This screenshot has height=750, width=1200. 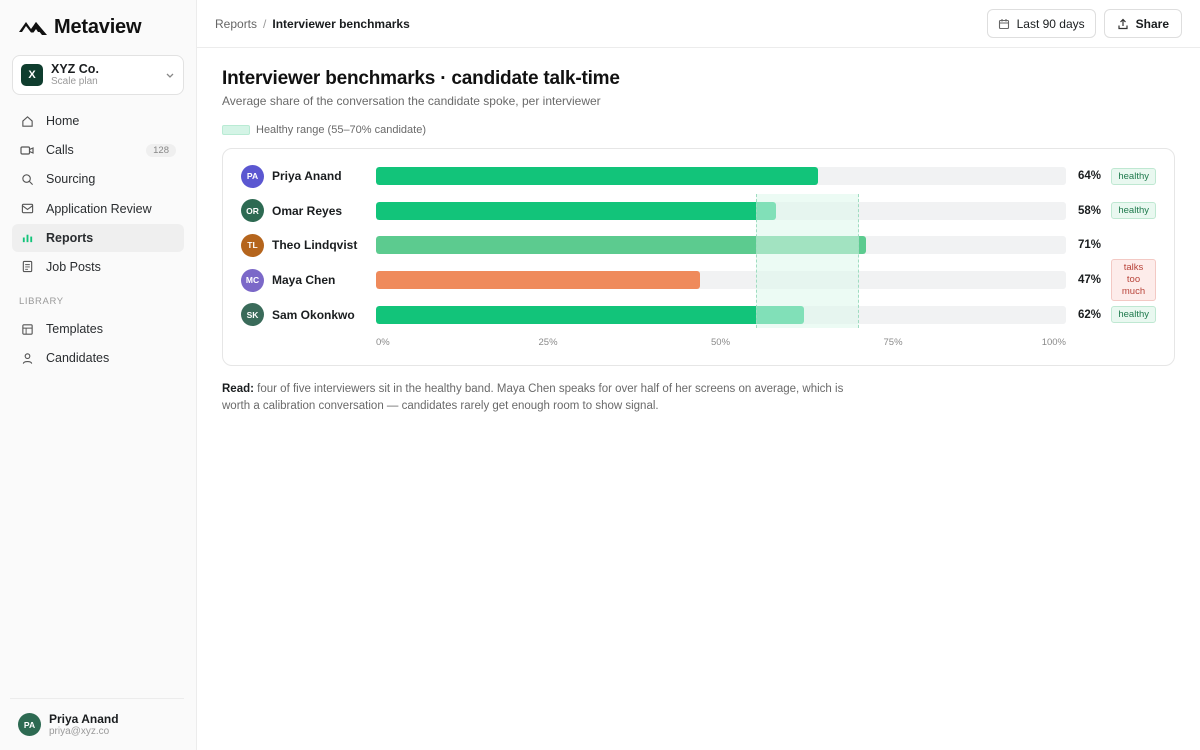 I want to click on org-switcher: X XYZ Co. Scale plan, so click(x=98, y=75).